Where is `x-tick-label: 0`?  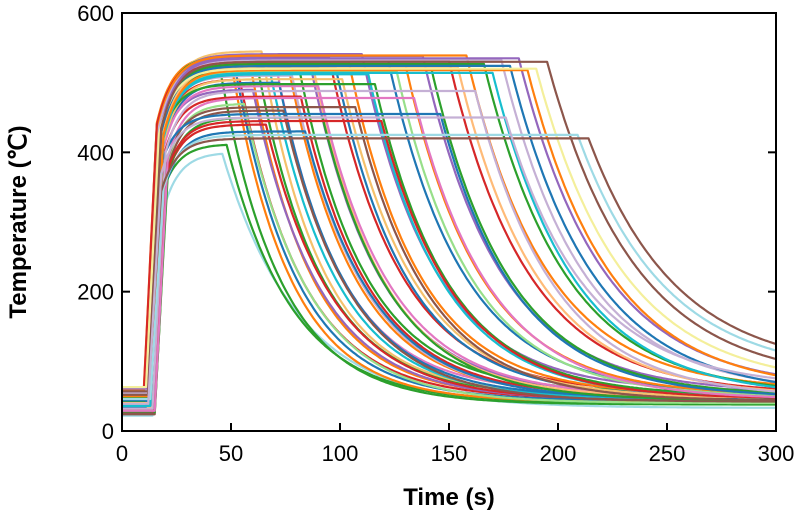
x-tick-label: 0 is located at coordinates (122, 453).